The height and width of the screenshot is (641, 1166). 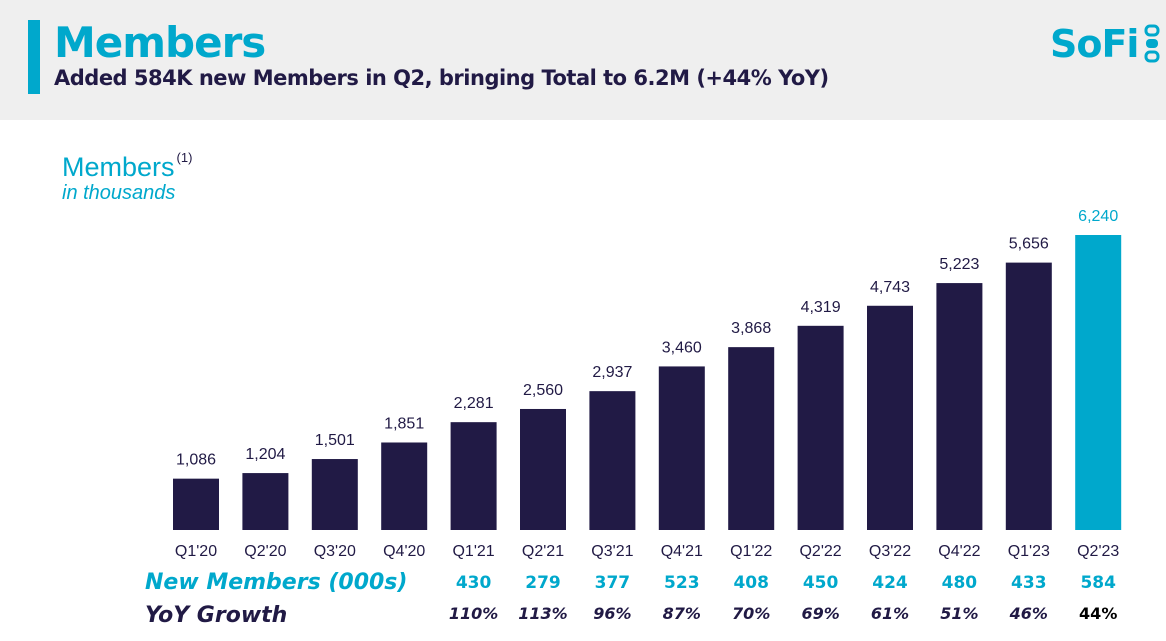 What do you see at coordinates (542, 613) in the screenshot?
I see `yoy-growth-value-Q2'21: 113%` at bounding box center [542, 613].